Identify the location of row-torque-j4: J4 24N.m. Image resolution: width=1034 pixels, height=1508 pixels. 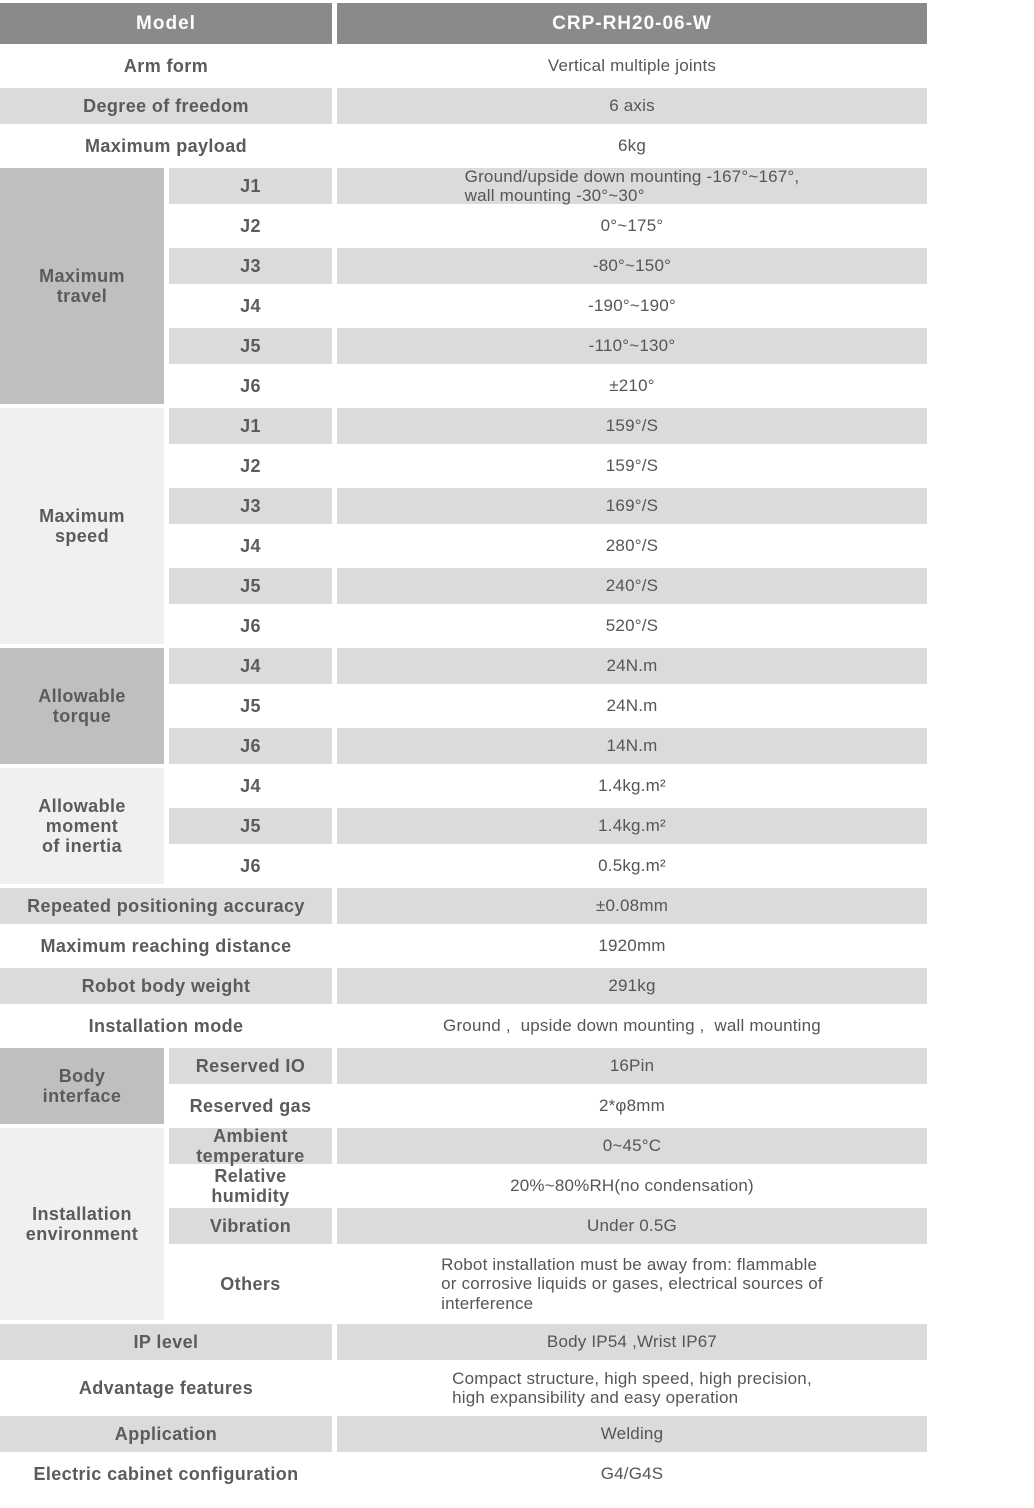
(548, 666).